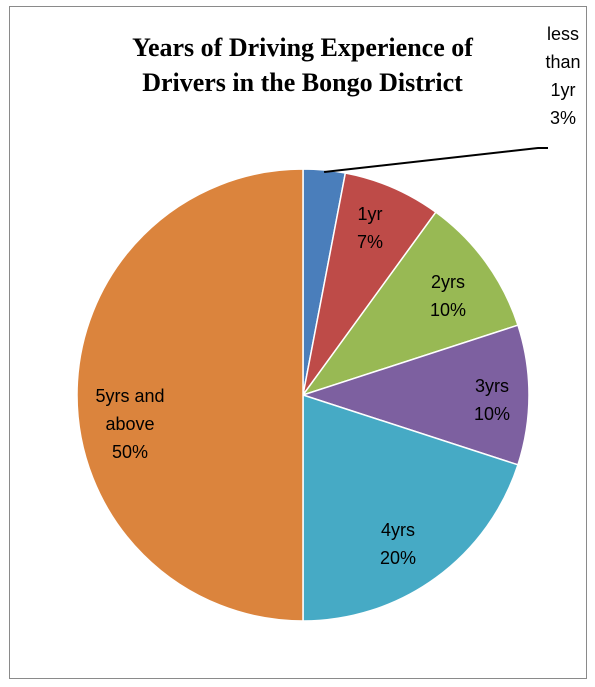  I want to click on data-label-less-than-1yr: less than 1yr 3%, so click(562, 76).